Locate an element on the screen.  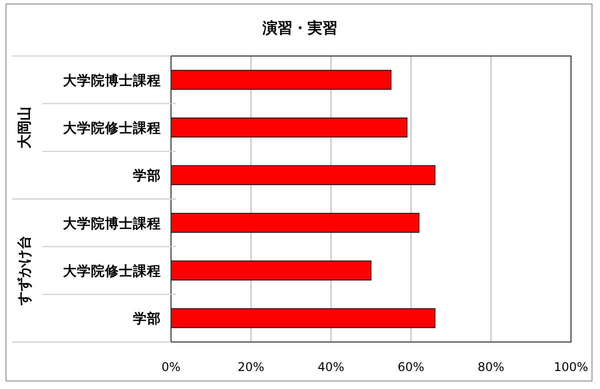
title: 演習・実習 is located at coordinates (300, 28).